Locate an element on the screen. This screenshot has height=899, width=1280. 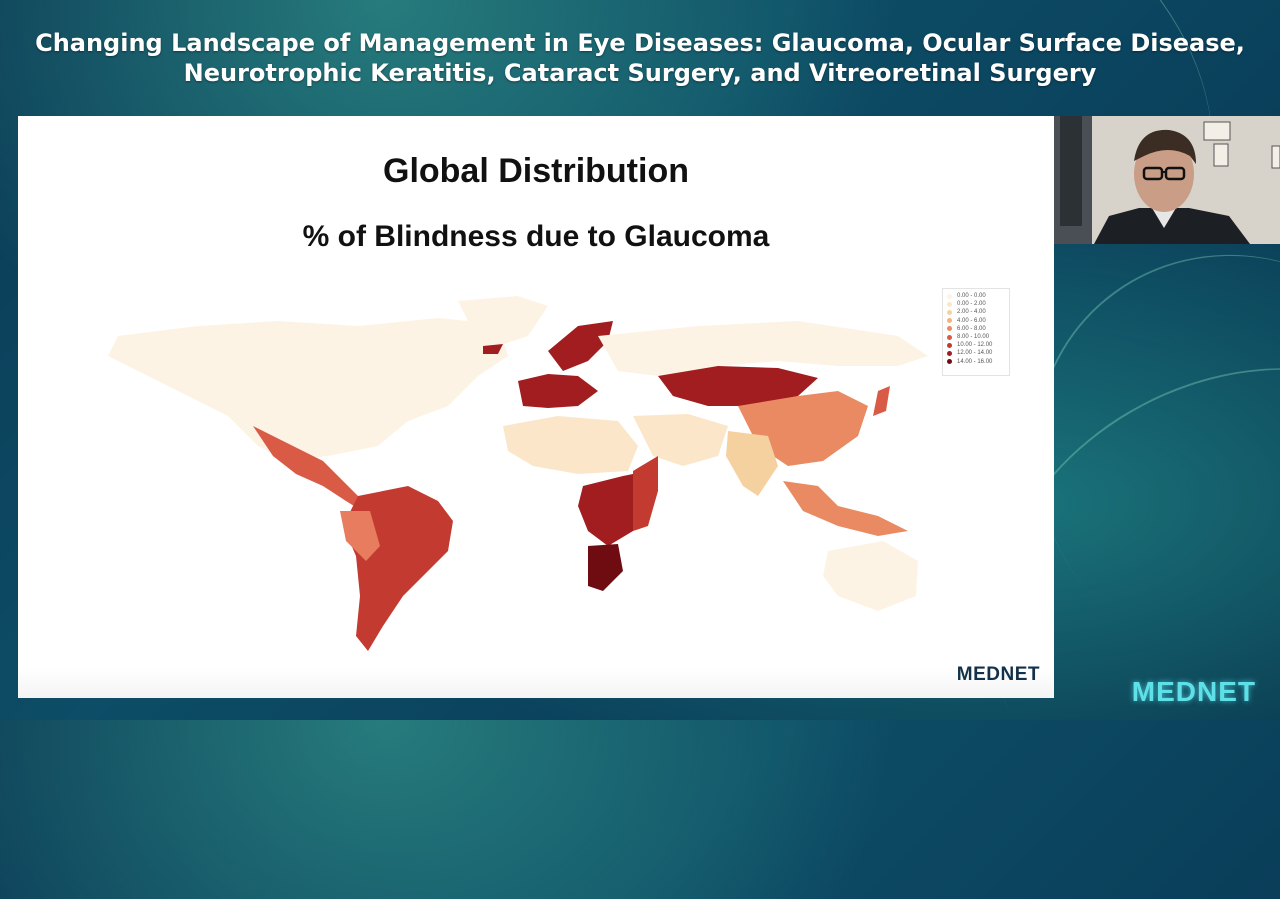
legend-entry: 6.00 - 8.00 is located at coordinates (976, 329).